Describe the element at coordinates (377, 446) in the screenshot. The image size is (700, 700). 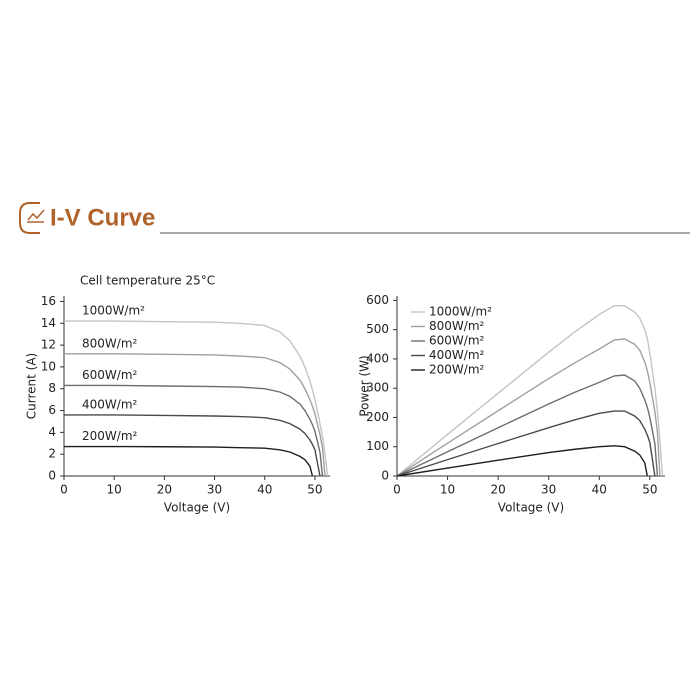
I see `y-tick-label: 100` at that location.